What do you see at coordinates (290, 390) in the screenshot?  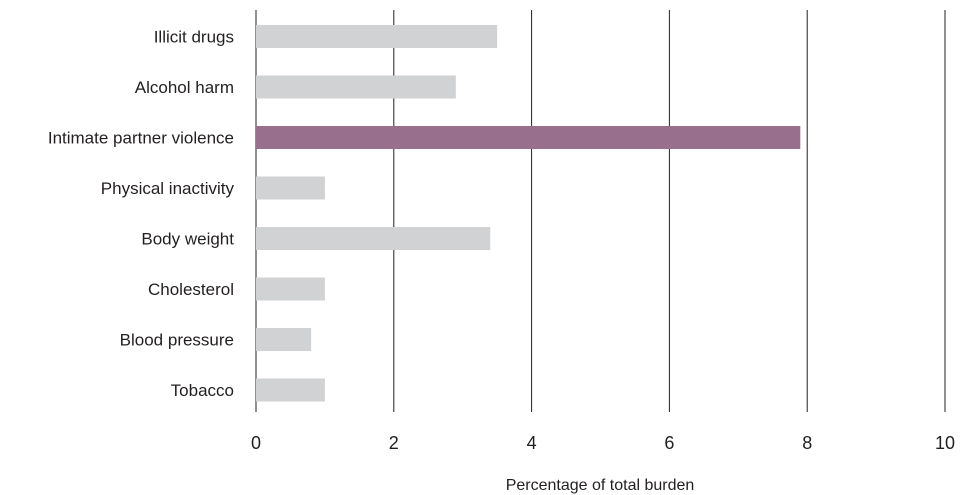 I see `bar-tobacco` at bounding box center [290, 390].